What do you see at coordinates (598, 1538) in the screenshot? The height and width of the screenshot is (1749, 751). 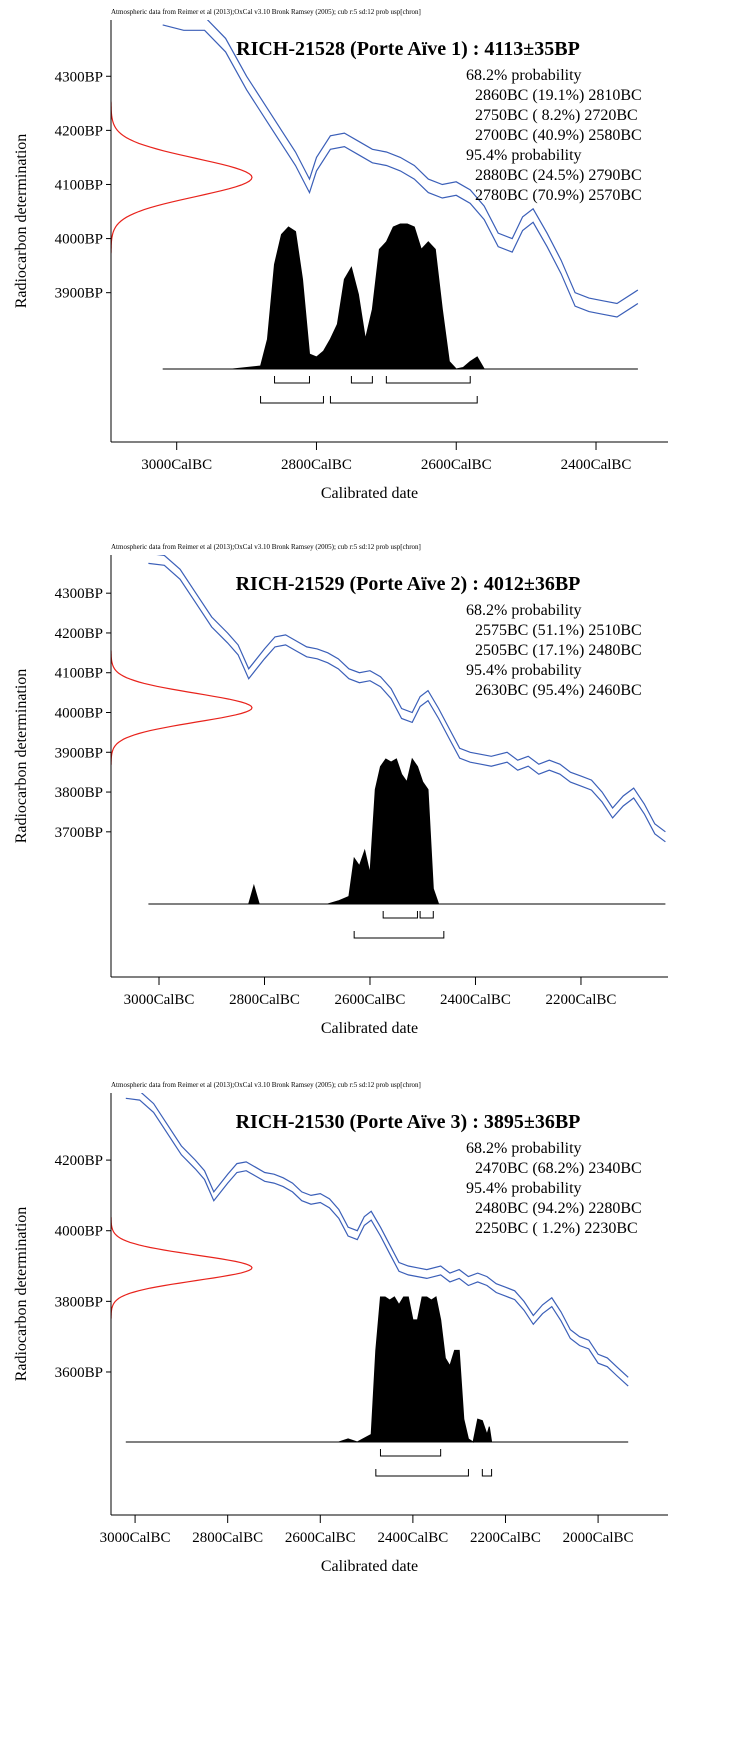 I see `x-tick-label: 2000CalBC` at bounding box center [598, 1538].